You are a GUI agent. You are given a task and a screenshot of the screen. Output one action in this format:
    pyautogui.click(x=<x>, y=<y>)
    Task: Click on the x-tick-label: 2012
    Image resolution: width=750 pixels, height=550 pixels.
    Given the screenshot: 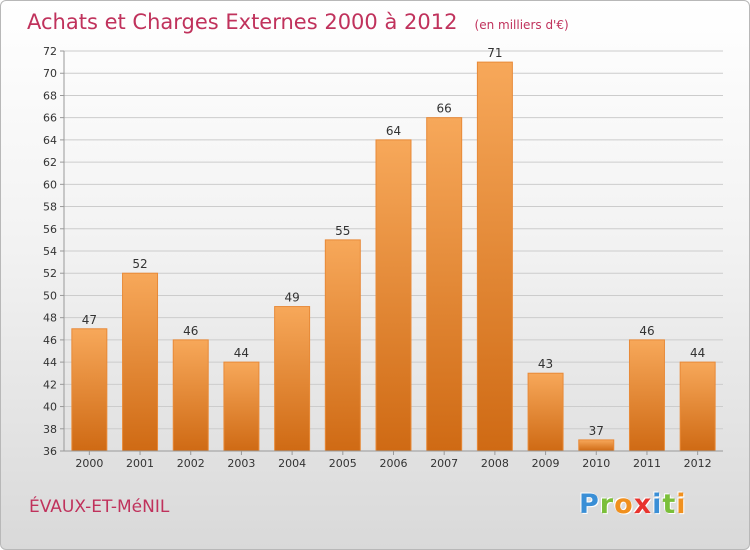 What is the action you would take?
    pyautogui.click(x=698, y=463)
    